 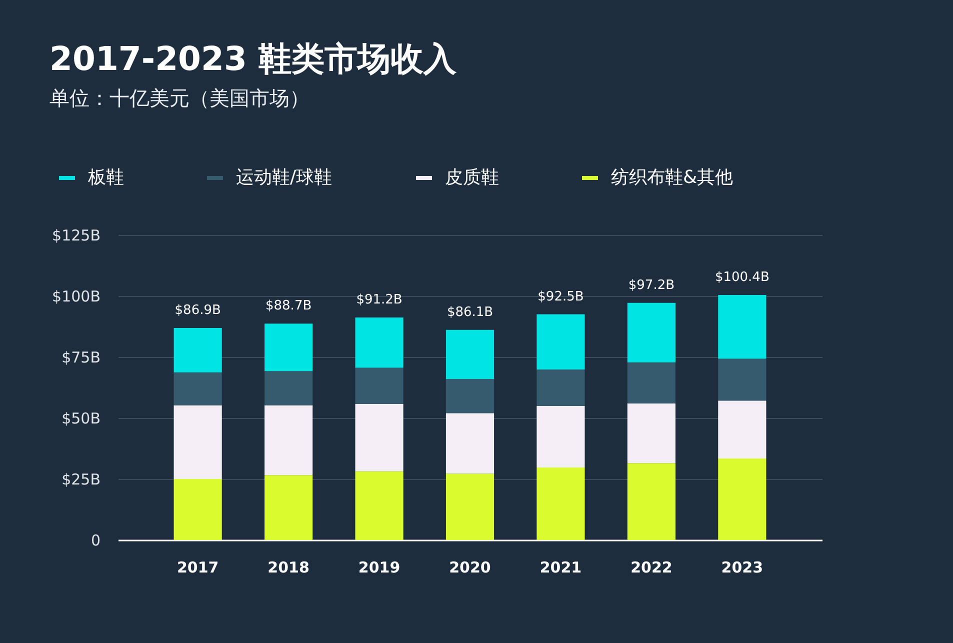 What do you see at coordinates (254, 58) in the screenshot?
I see `chart-title: 2017-2023 鞋类市场收入` at bounding box center [254, 58].